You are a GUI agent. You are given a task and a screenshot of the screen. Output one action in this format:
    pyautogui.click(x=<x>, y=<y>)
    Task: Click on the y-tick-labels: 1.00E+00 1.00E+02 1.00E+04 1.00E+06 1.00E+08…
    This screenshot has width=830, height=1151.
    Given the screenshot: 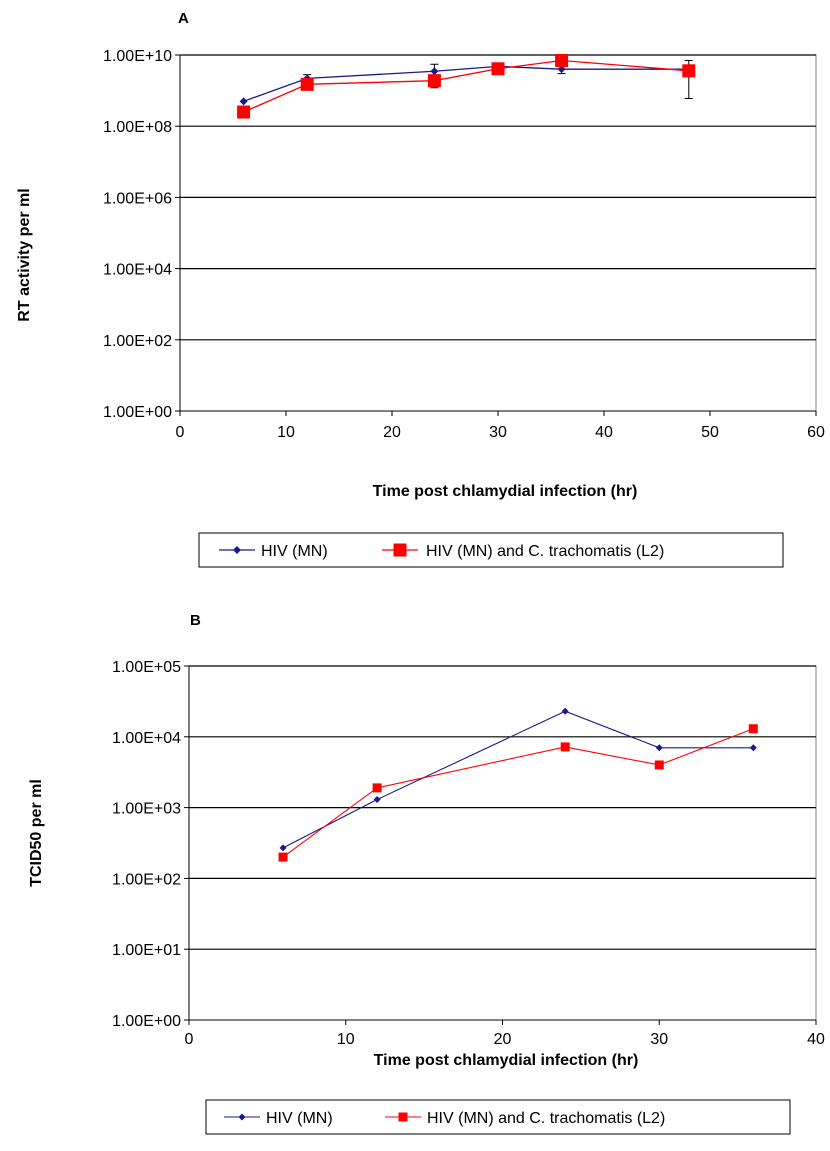 What is the action you would take?
    pyautogui.click(x=137, y=234)
    